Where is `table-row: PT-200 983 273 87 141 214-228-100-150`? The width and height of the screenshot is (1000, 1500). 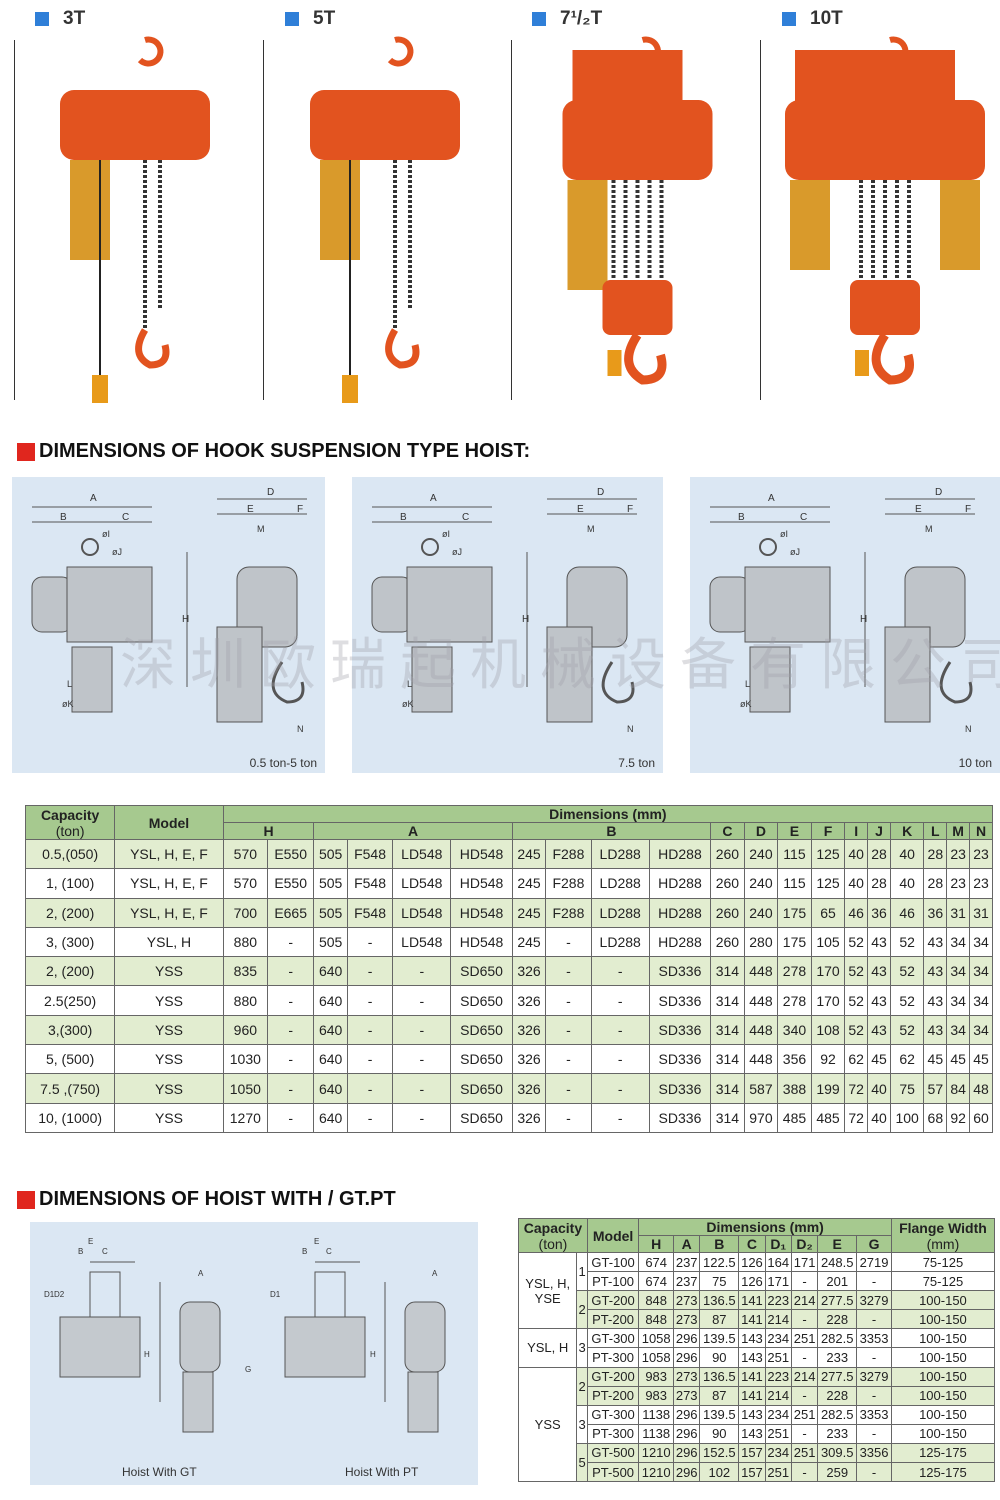 table-row: PT-200 983 273 87 141 214-228-100-150 is located at coordinates (757, 1395).